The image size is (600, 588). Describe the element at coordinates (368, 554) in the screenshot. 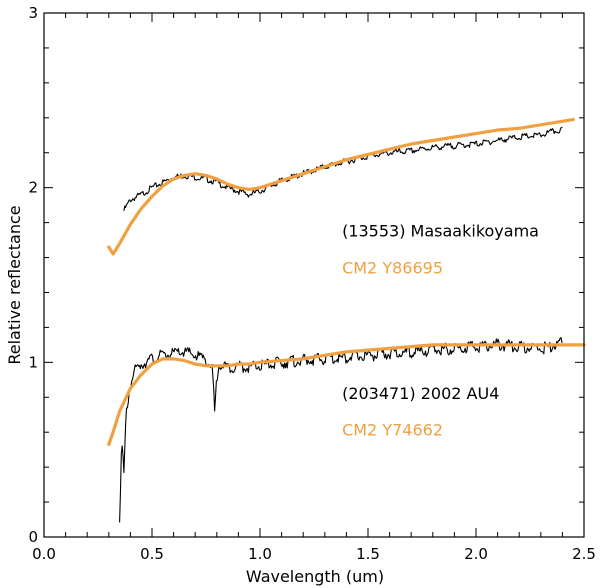

I see `x-tick-label: 1.5` at that location.